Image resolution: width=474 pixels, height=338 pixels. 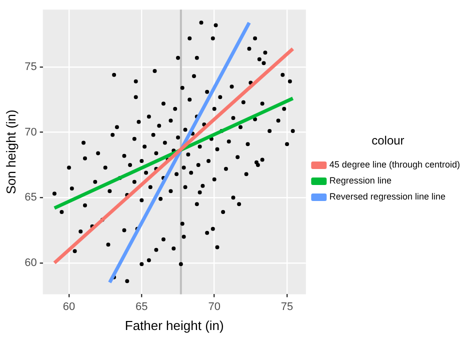 I want to click on legend-label: Regression line, so click(x=360, y=181).